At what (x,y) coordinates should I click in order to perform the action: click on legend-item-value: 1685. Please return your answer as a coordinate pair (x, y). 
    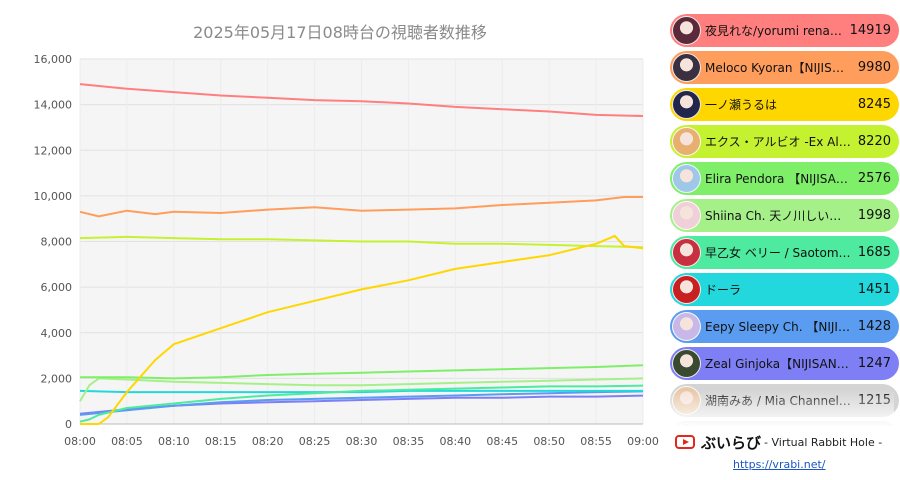
    Looking at the image, I should click on (874, 252).